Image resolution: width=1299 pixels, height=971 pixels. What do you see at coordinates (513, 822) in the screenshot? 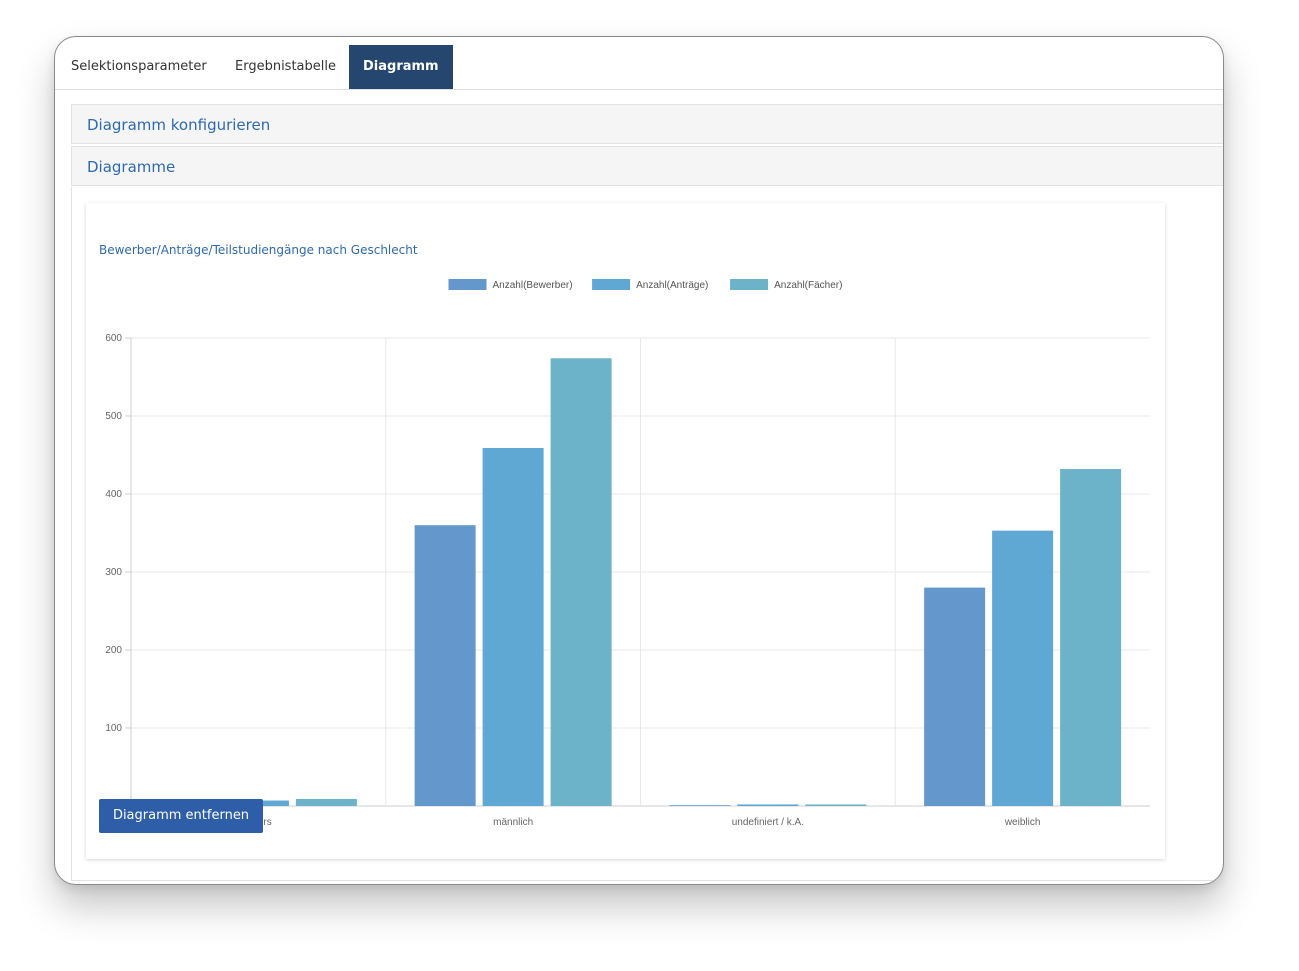
I see `x-tick-label: männlich` at bounding box center [513, 822].